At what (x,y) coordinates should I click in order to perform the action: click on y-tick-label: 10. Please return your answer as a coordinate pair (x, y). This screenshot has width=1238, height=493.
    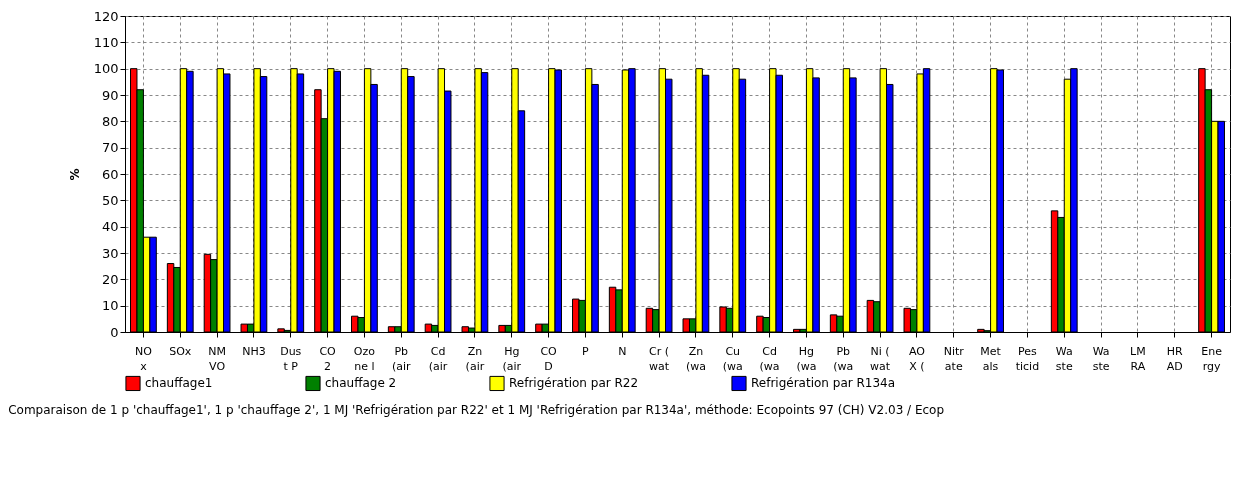
    Looking at the image, I should click on (110, 306).